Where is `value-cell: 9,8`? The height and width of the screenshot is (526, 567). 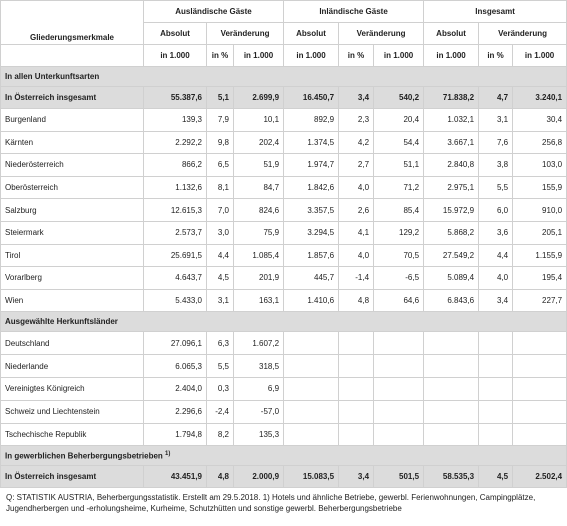
value-cell: 9,8 is located at coordinates (220, 142).